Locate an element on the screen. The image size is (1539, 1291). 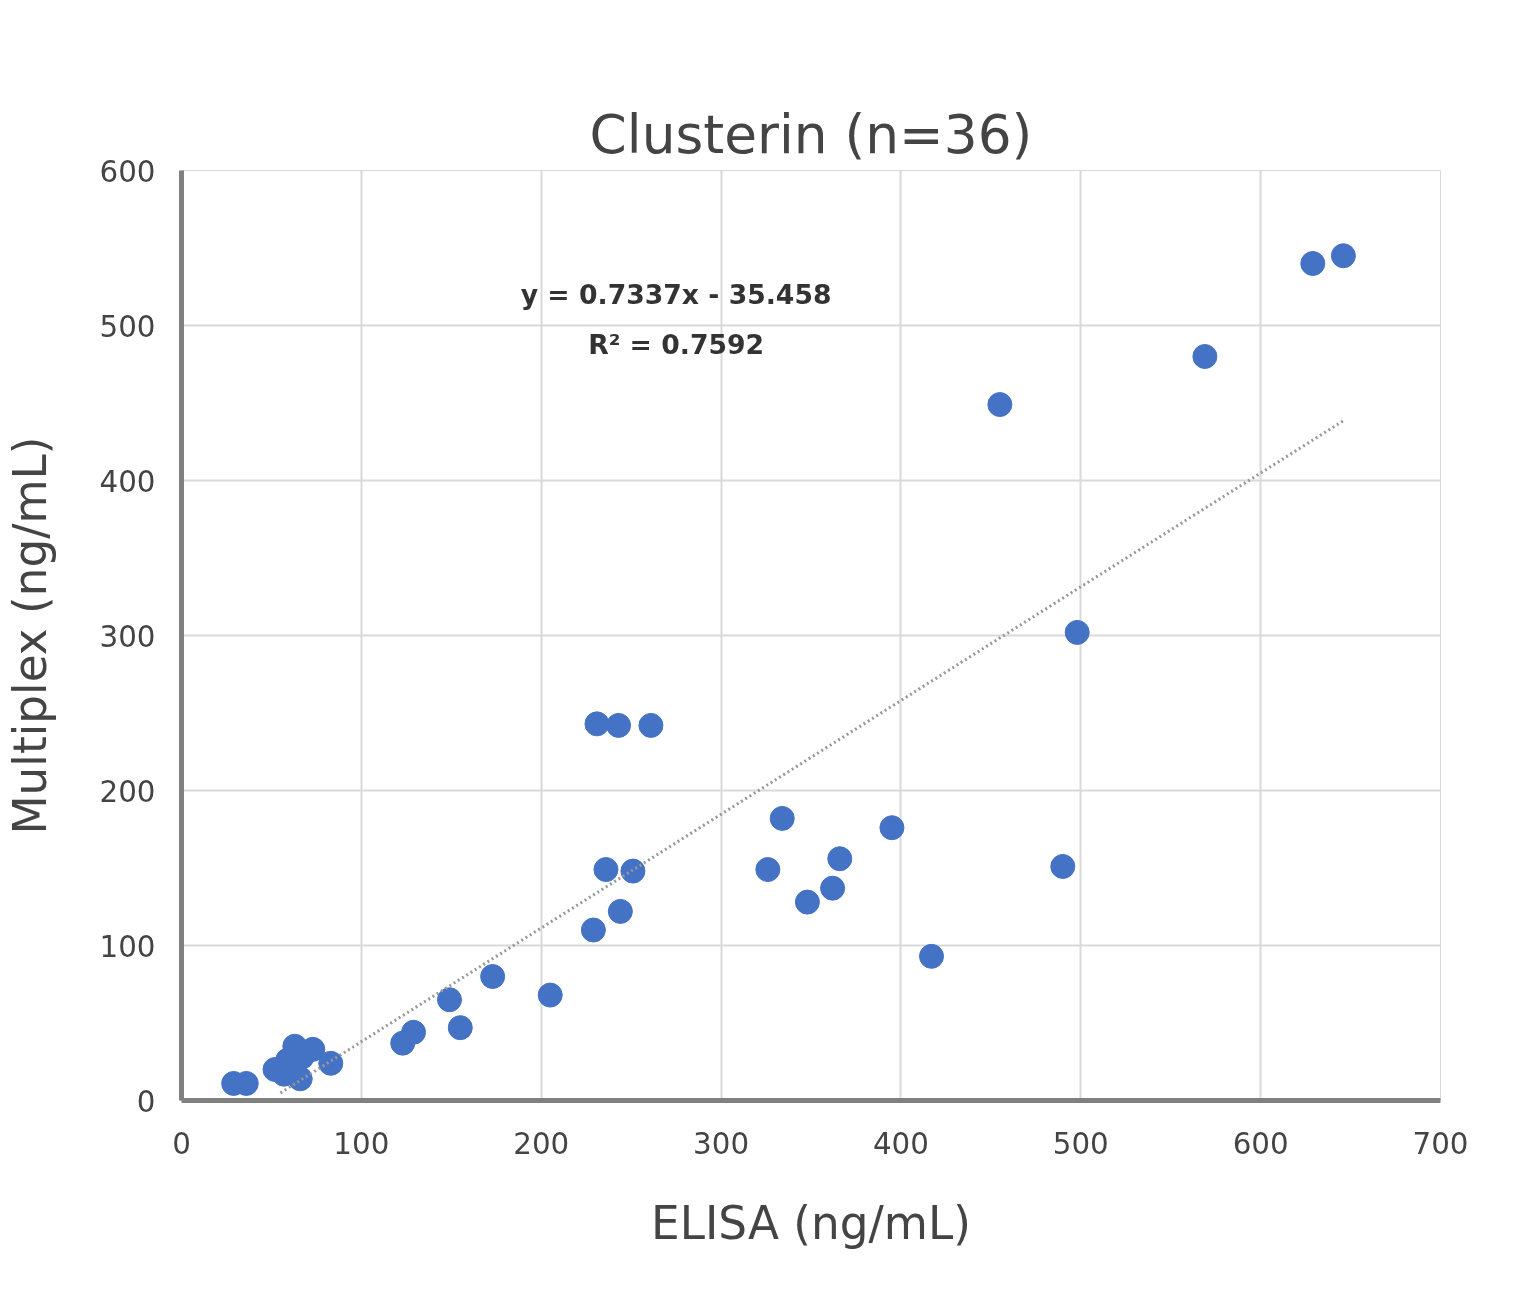
x-tick-label: 600 is located at coordinates (1260, 1143).